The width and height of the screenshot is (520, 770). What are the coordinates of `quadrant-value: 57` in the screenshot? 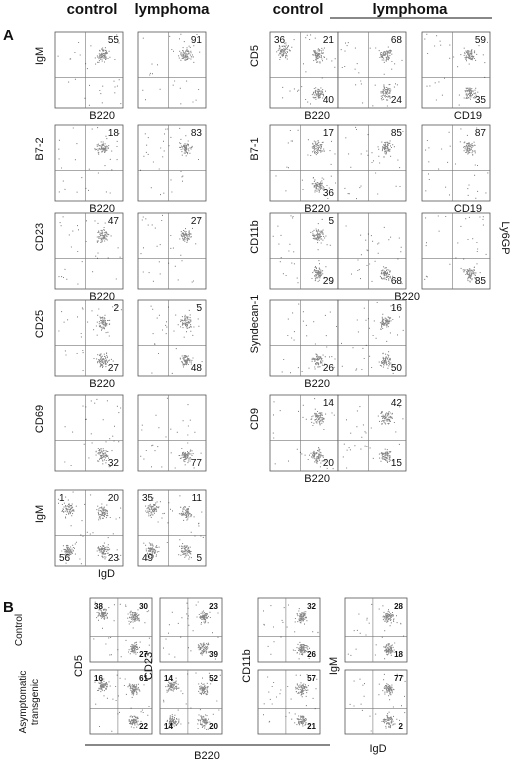 It's located at (311, 678).